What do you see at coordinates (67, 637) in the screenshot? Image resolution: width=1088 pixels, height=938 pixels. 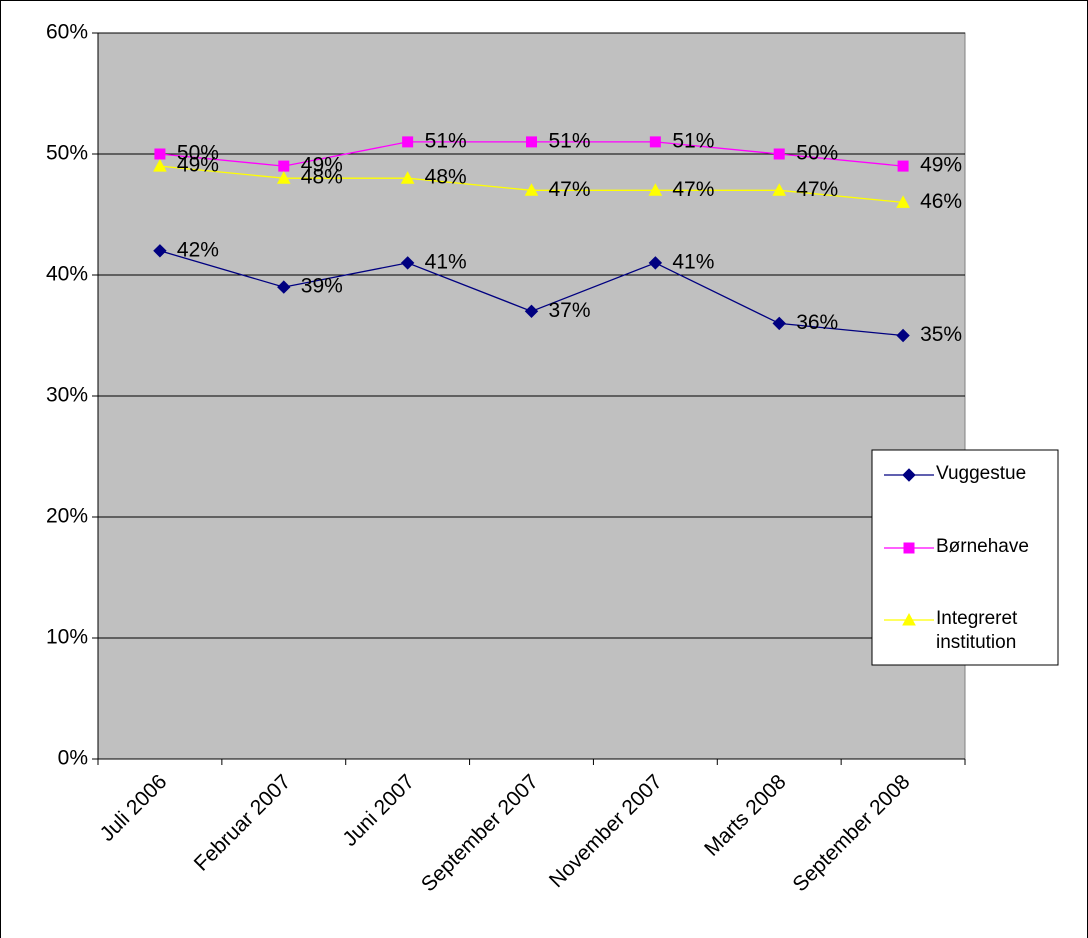 I see `y-tick-label: 10%` at bounding box center [67, 637].